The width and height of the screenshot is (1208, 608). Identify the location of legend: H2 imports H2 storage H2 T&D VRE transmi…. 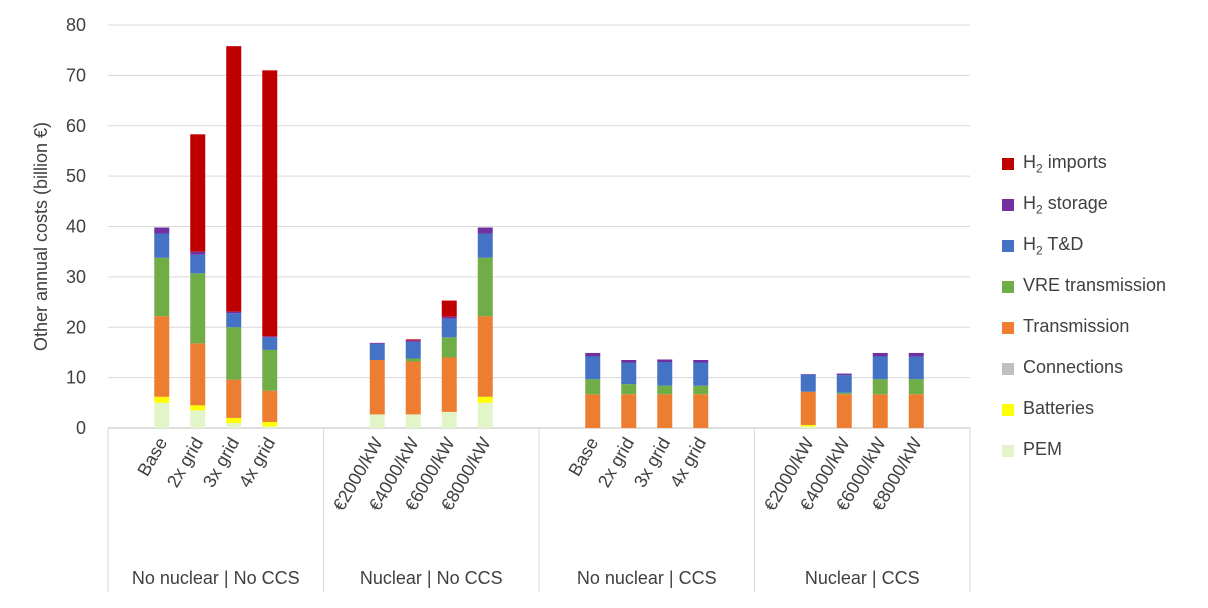
(1102, 307).